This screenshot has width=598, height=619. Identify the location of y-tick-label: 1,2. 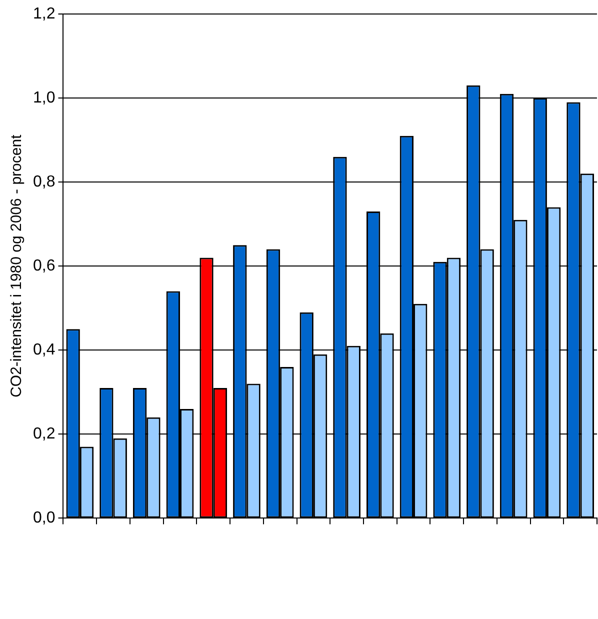
(44, 13).